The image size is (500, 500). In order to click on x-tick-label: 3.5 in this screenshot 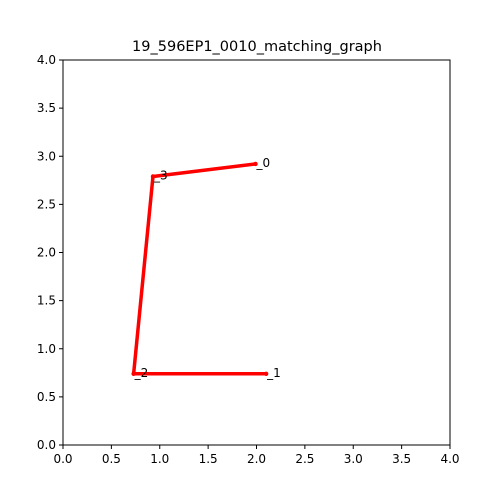, I will do `click(401, 459)`.